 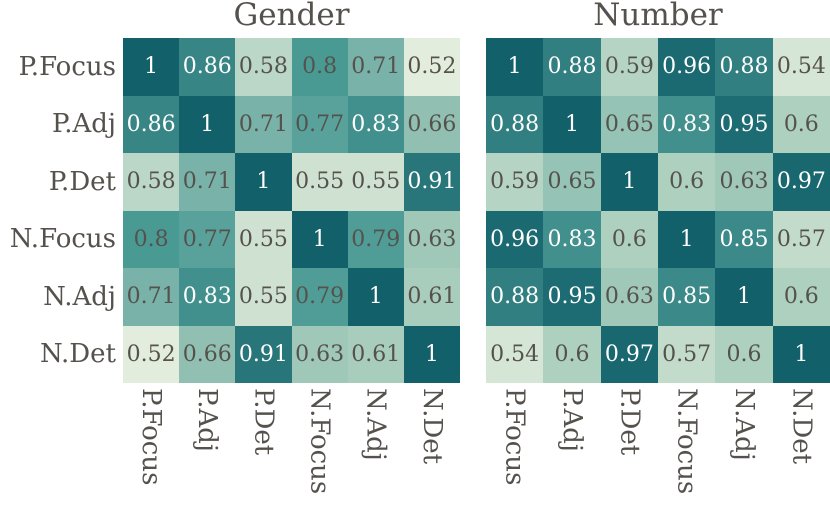 I want to click on row-label: P.Focus, so click(x=67, y=66).